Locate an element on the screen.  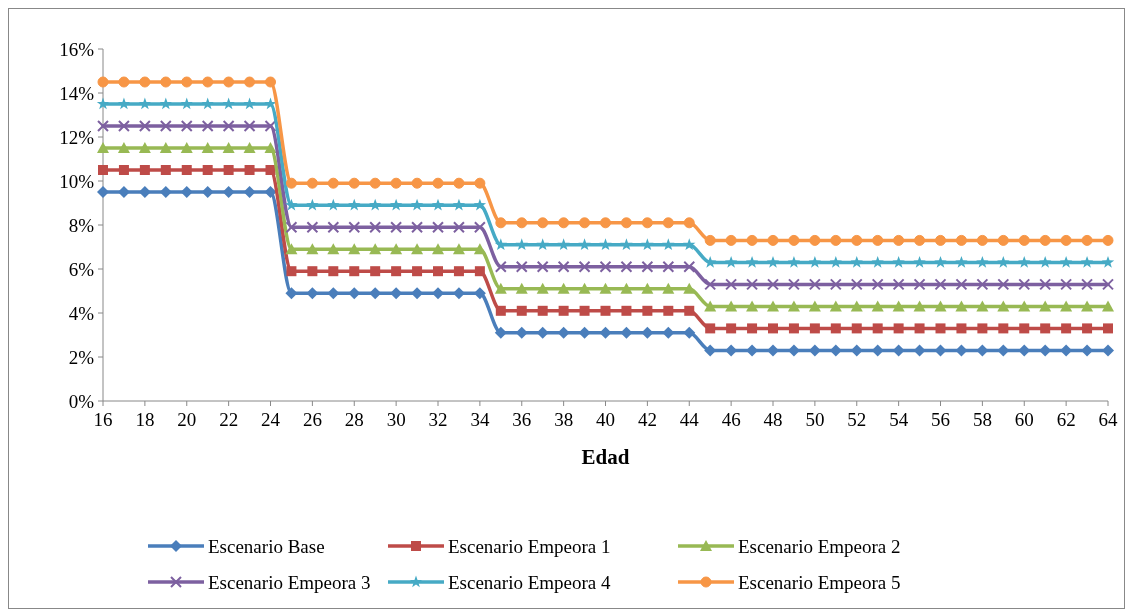
x-tick-label: 40 is located at coordinates (605, 419).